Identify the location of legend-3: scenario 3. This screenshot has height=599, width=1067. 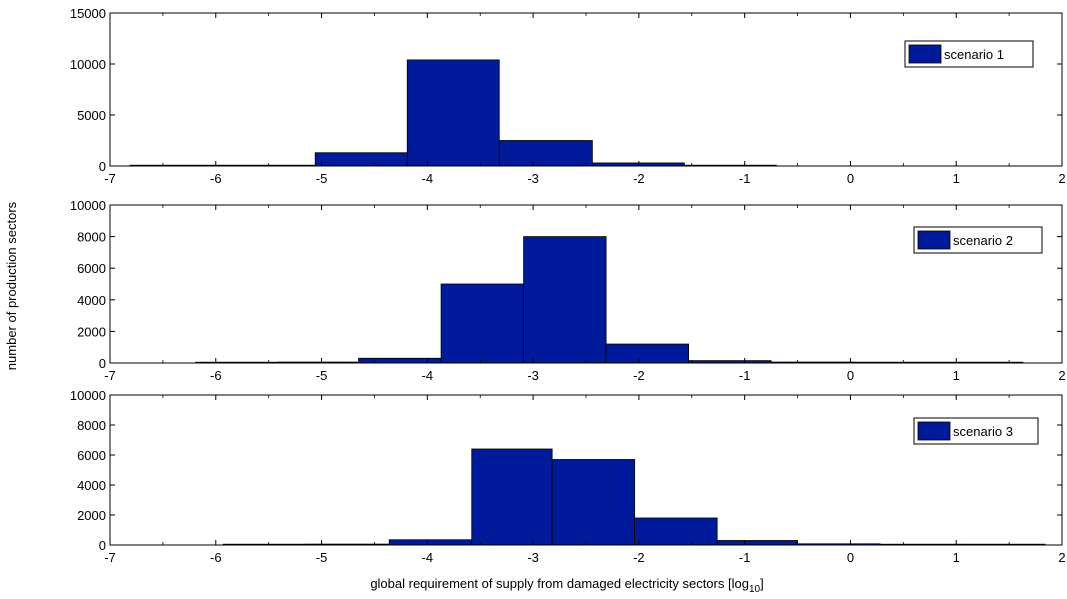
(976, 431).